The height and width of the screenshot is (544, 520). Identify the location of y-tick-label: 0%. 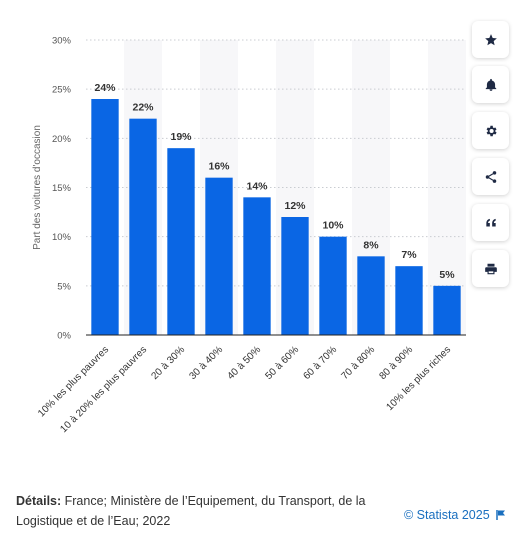
(64, 336).